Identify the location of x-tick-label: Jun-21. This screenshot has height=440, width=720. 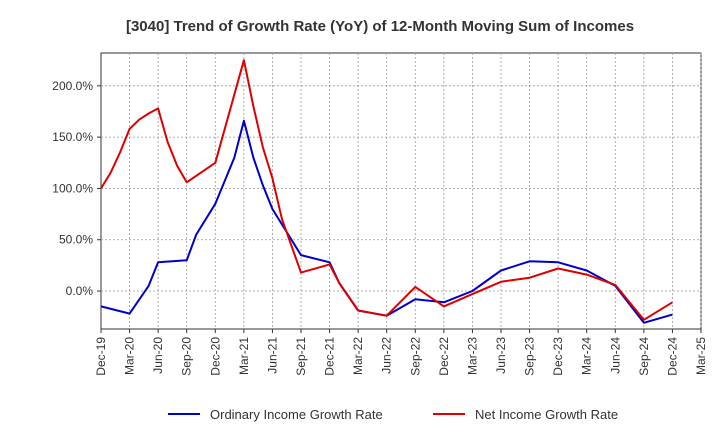
(272, 355).